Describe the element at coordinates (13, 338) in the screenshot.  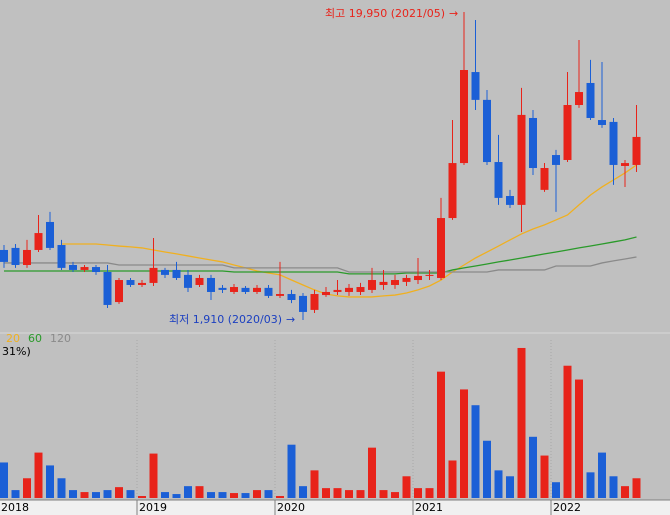
I see `legend-entry: 20` at that location.